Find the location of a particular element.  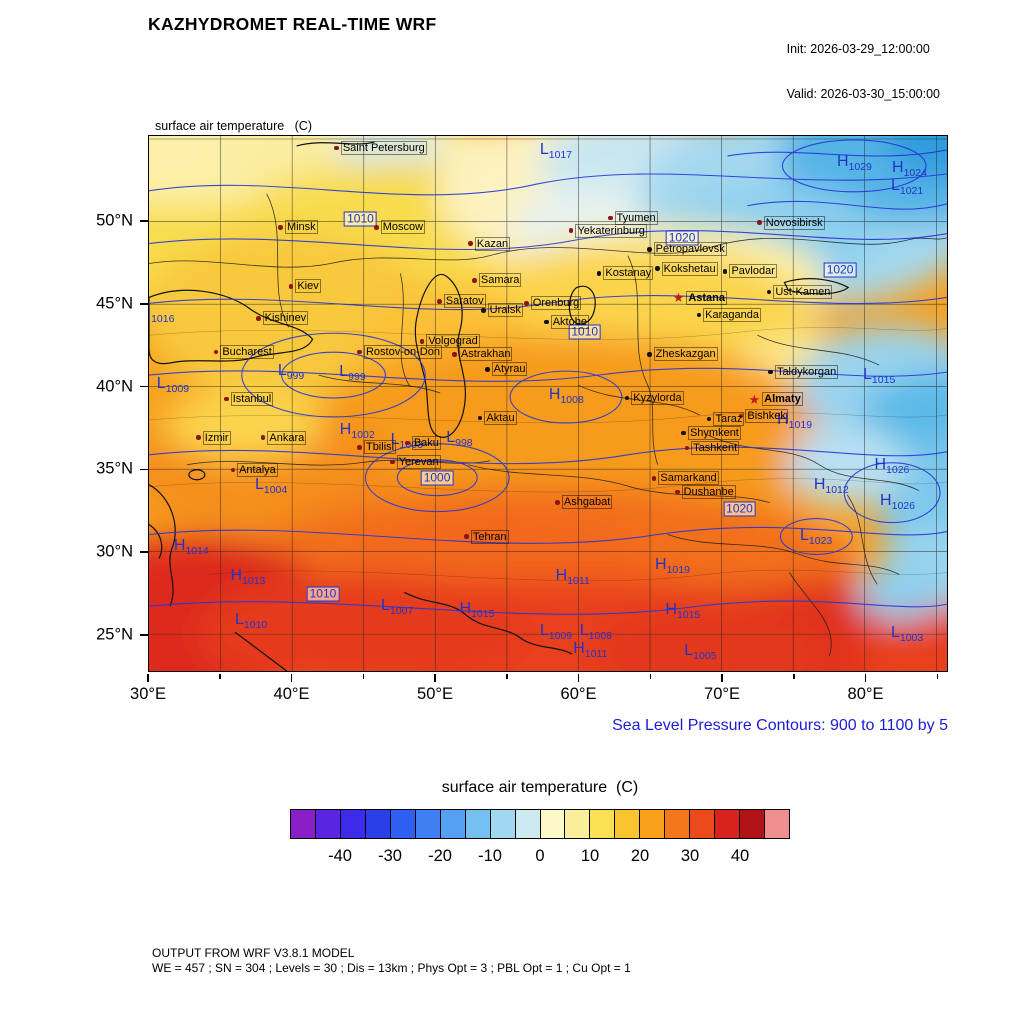

city-taraz: Taraz is located at coordinates (725, 419).